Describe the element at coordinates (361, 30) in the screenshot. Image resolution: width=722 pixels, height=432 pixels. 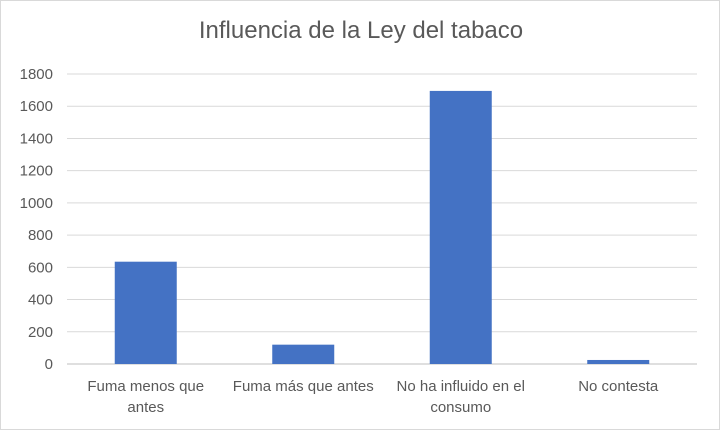
I see `chart-title: Influencia de la Ley del tabaco` at that location.